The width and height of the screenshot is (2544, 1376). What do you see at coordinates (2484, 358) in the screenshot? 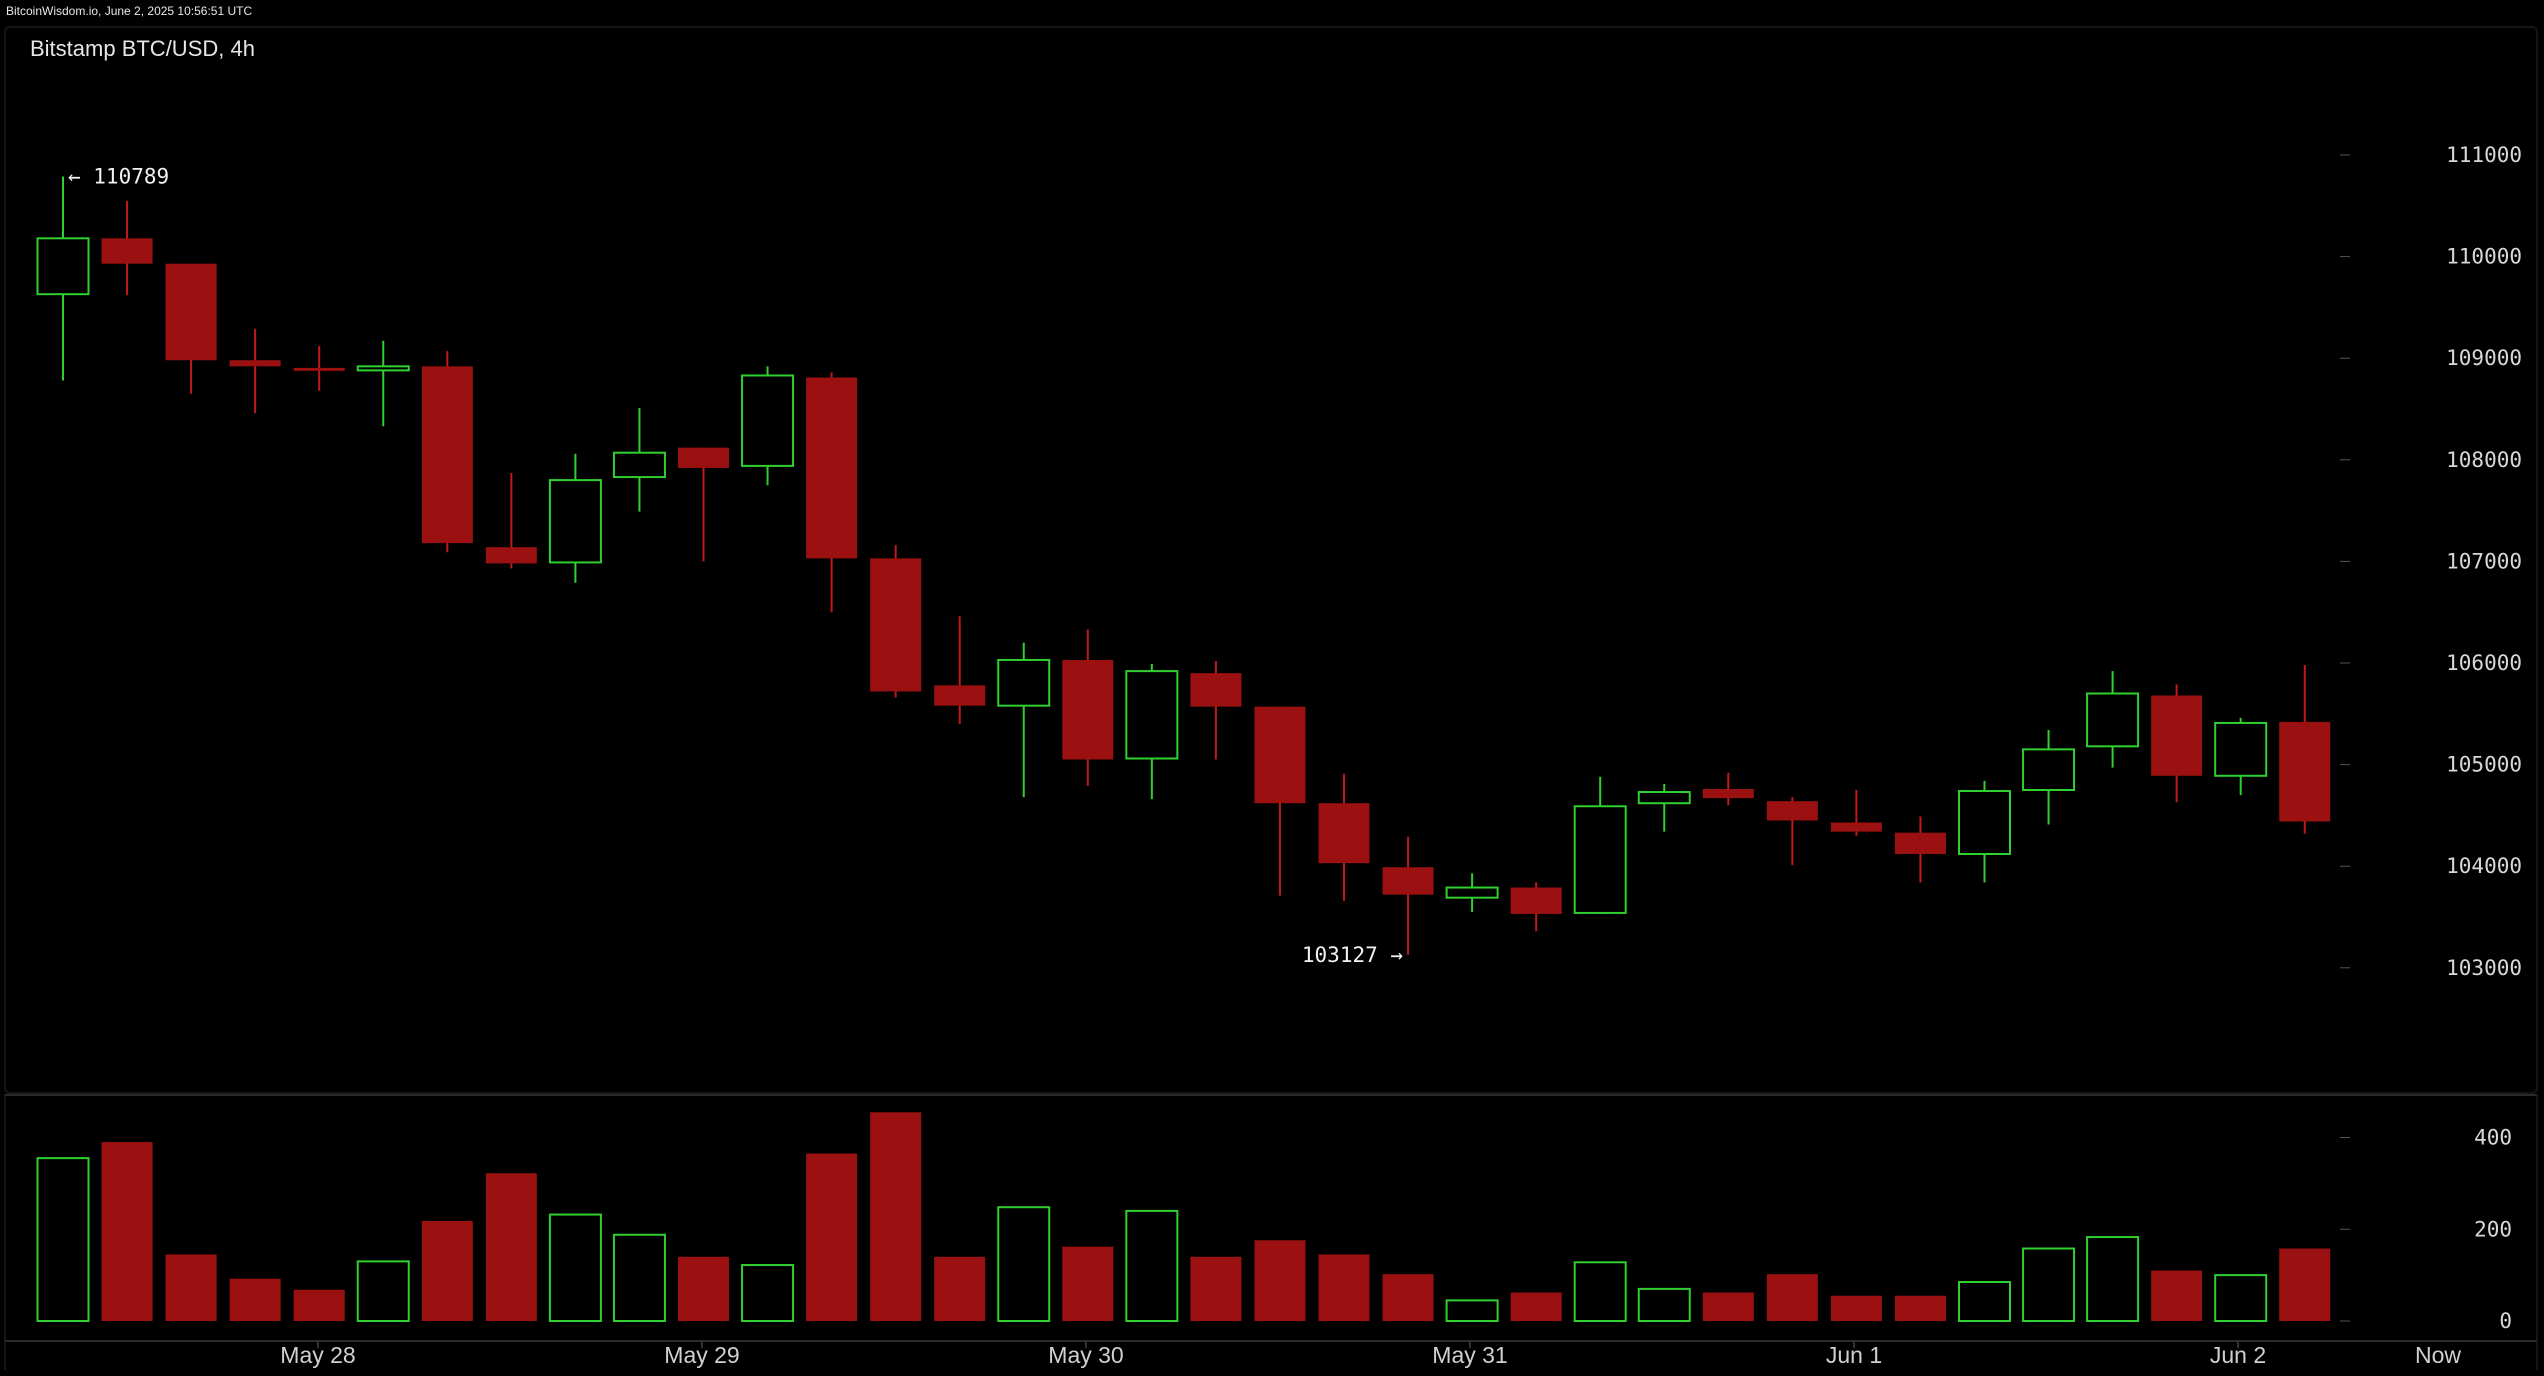
I see `price-tick-label: 109000` at bounding box center [2484, 358].